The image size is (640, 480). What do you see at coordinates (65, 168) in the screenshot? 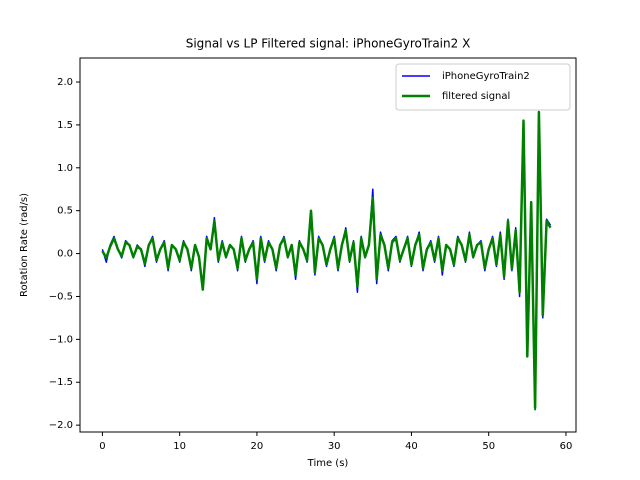
I see `y-tick-label: 1.0` at bounding box center [65, 168].